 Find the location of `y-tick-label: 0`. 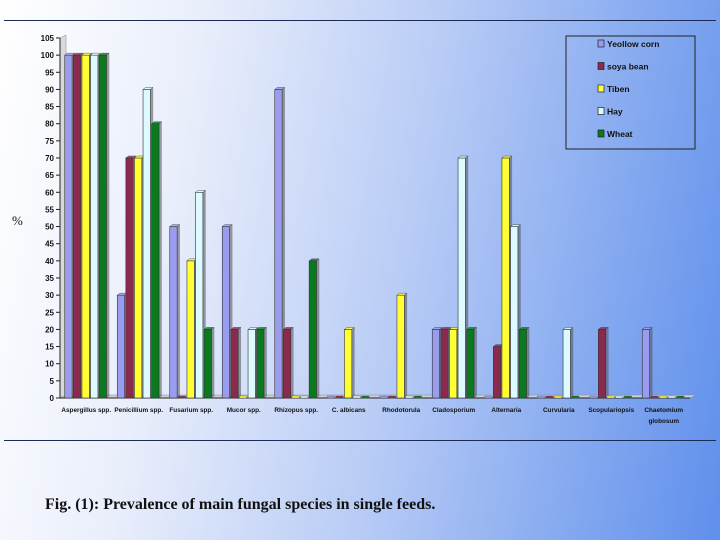

y-tick-label: 0 is located at coordinates (52, 398).